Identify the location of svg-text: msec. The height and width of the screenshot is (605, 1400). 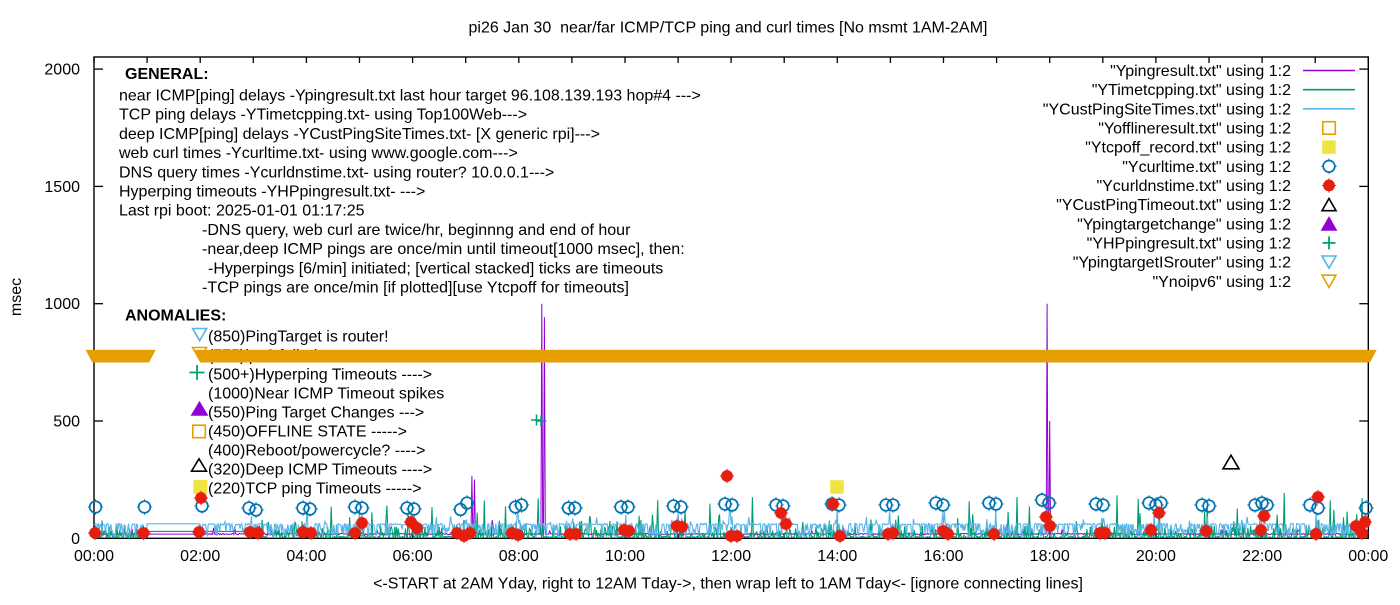
(16, 297).